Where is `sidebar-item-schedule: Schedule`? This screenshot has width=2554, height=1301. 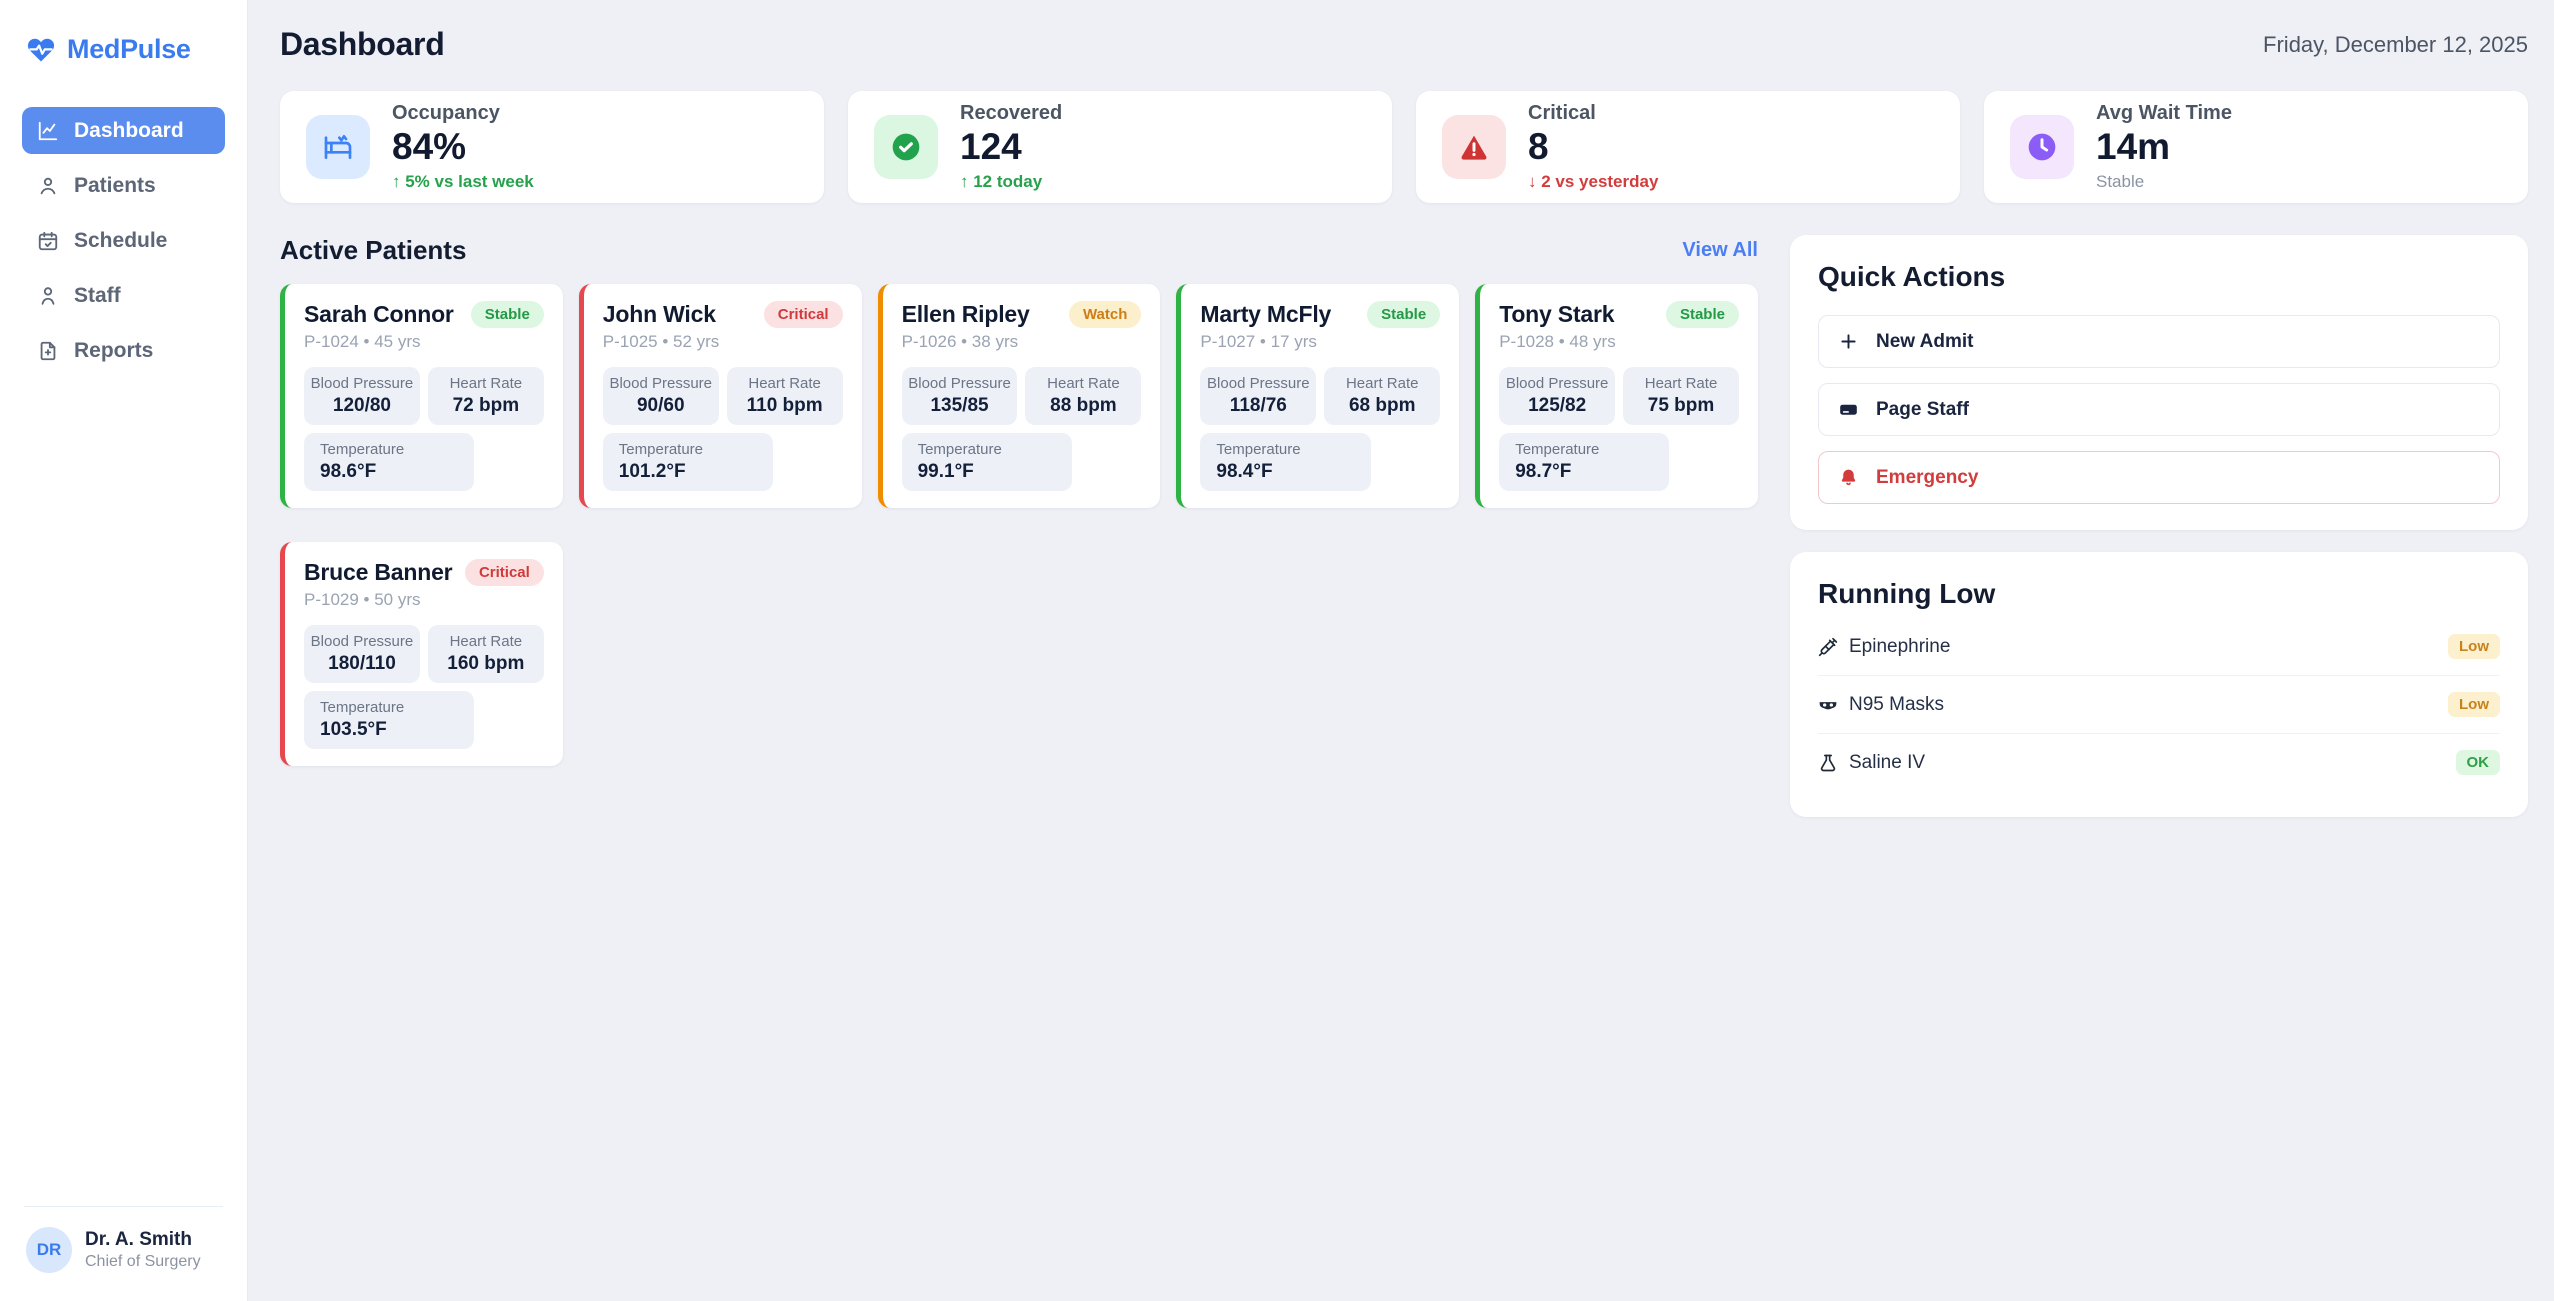
sidebar-item-schedule: Schedule is located at coordinates (123, 240).